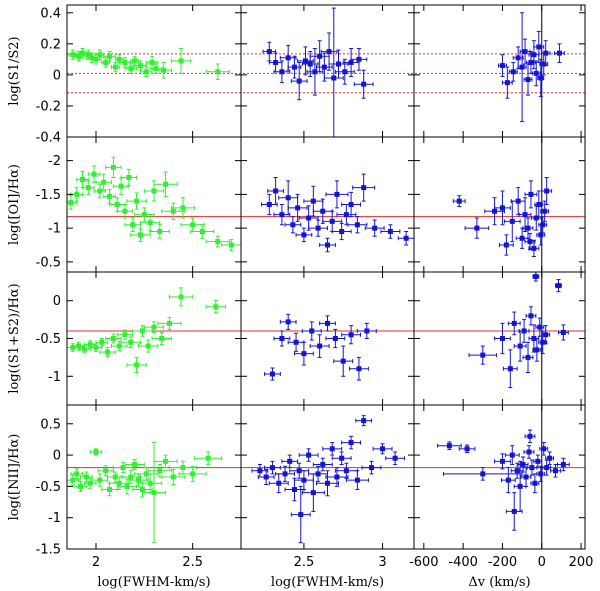  Describe the element at coordinates (320, 347) in the screenshot. I see `panel-2-1-points` at that location.